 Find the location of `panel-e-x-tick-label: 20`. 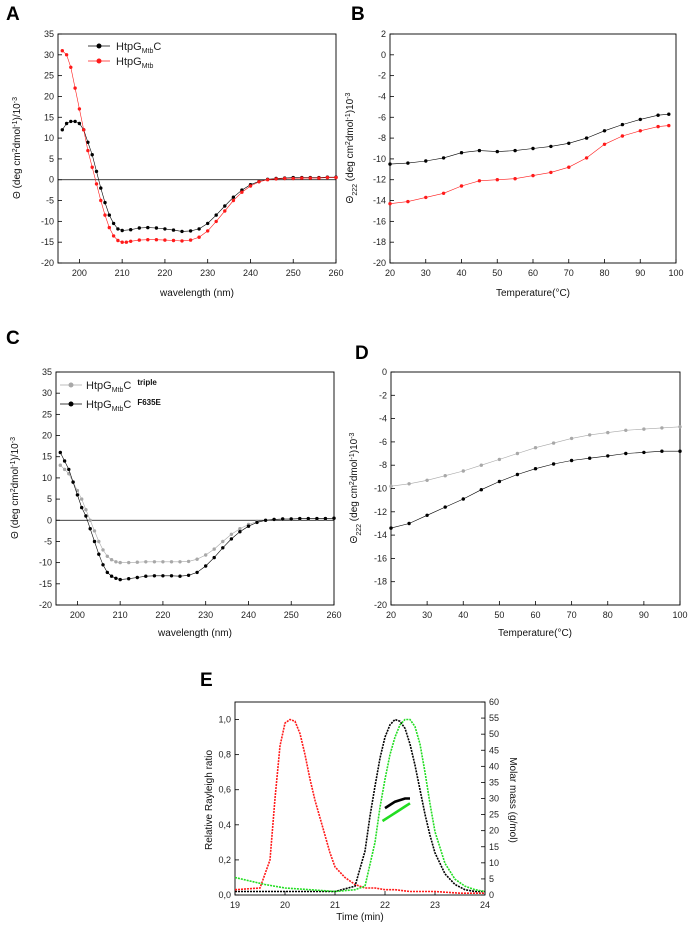

panel-e-x-tick-label: 20 is located at coordinates (285, 905).